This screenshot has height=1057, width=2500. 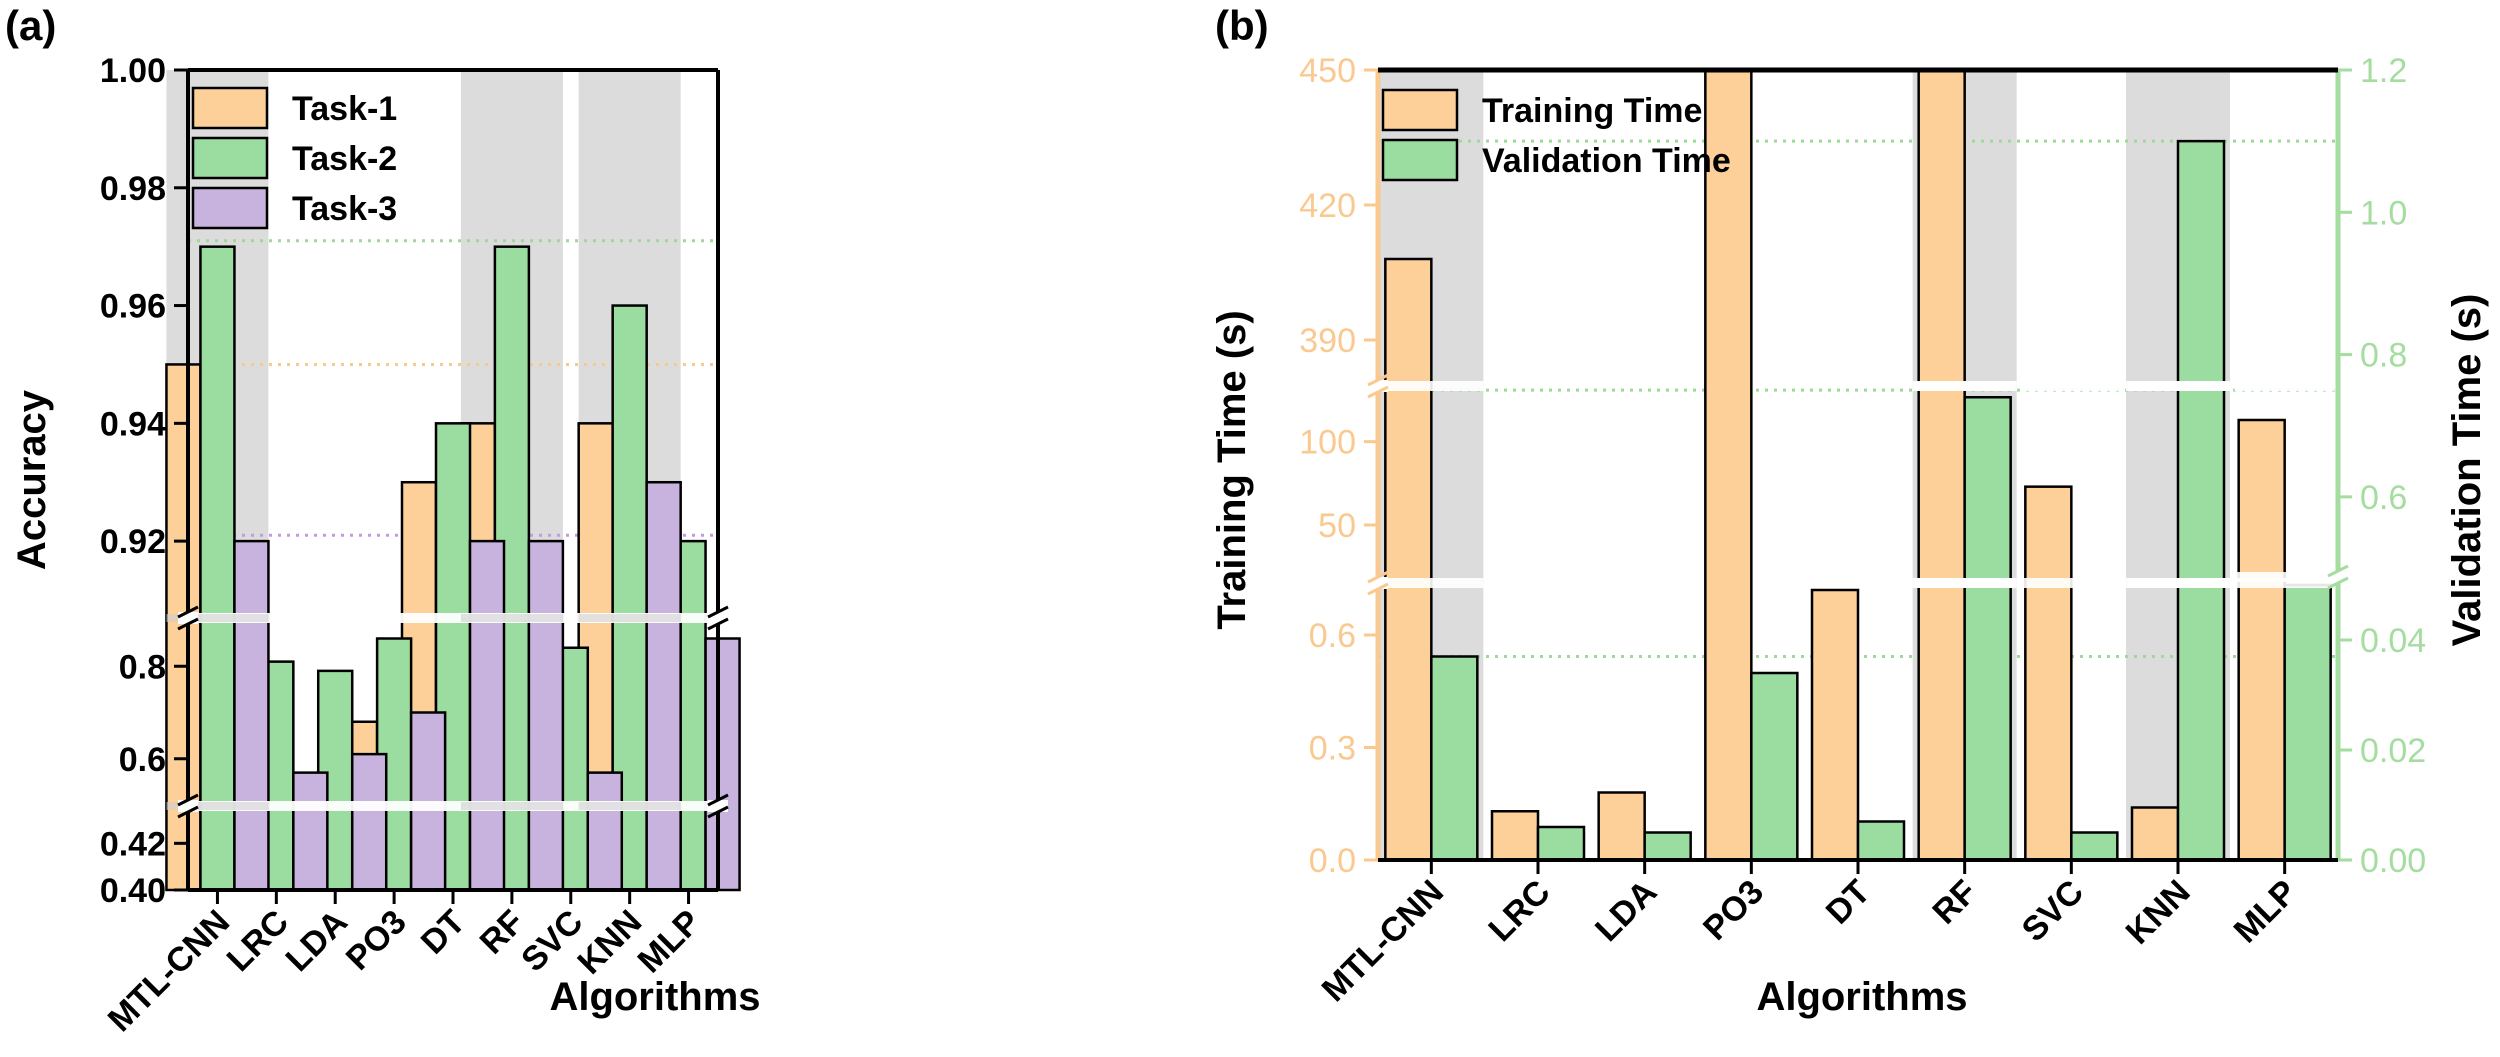 I want to click on bar-validation-time-po3, so click(x=1774, y=766).